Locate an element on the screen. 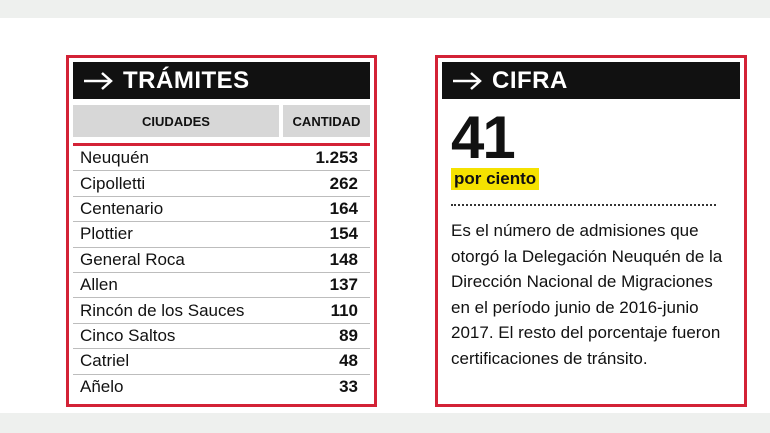 This screenshot has width=770, height=433. tramites-column-headers: CIUDADES CANTIDAD is located at coordinates (221, 121).